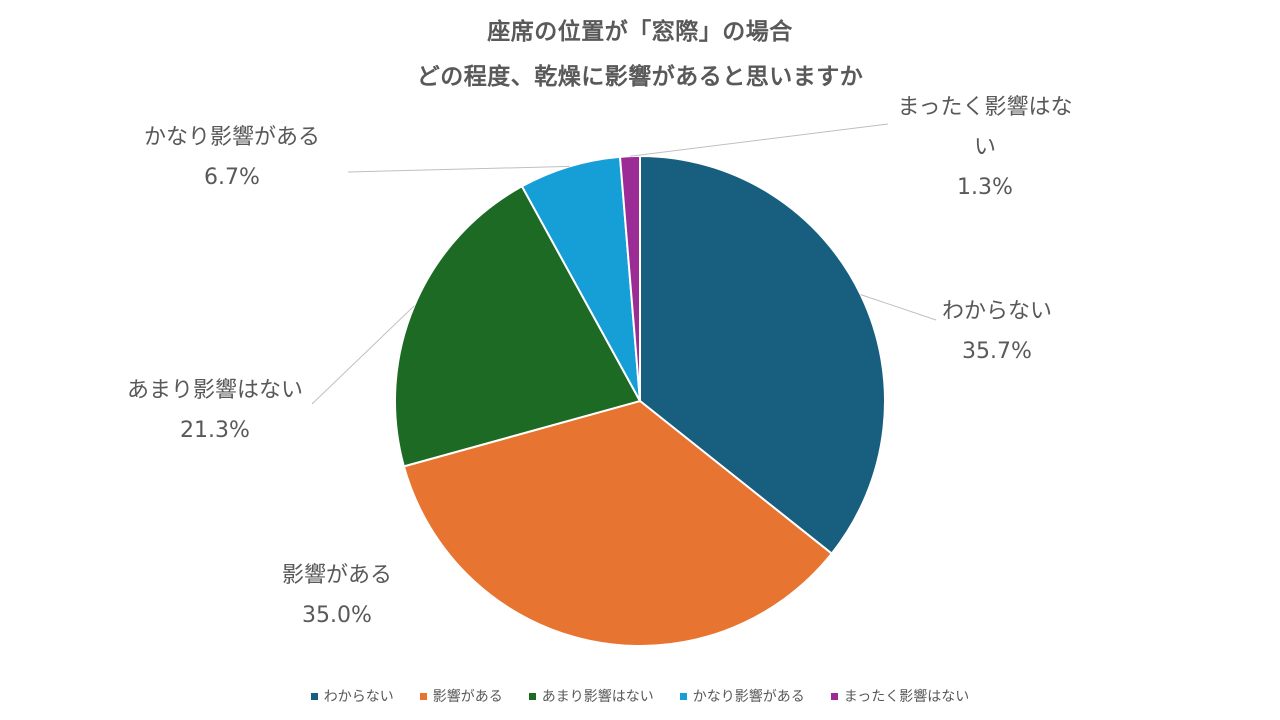 The height and width of the screenshot is (720, 1280). Describe the element at coordinates (640, 77) in the screenshot. I see `chart-title-line-2: どの程度、乾燥に影響があると思いますか` at that location.